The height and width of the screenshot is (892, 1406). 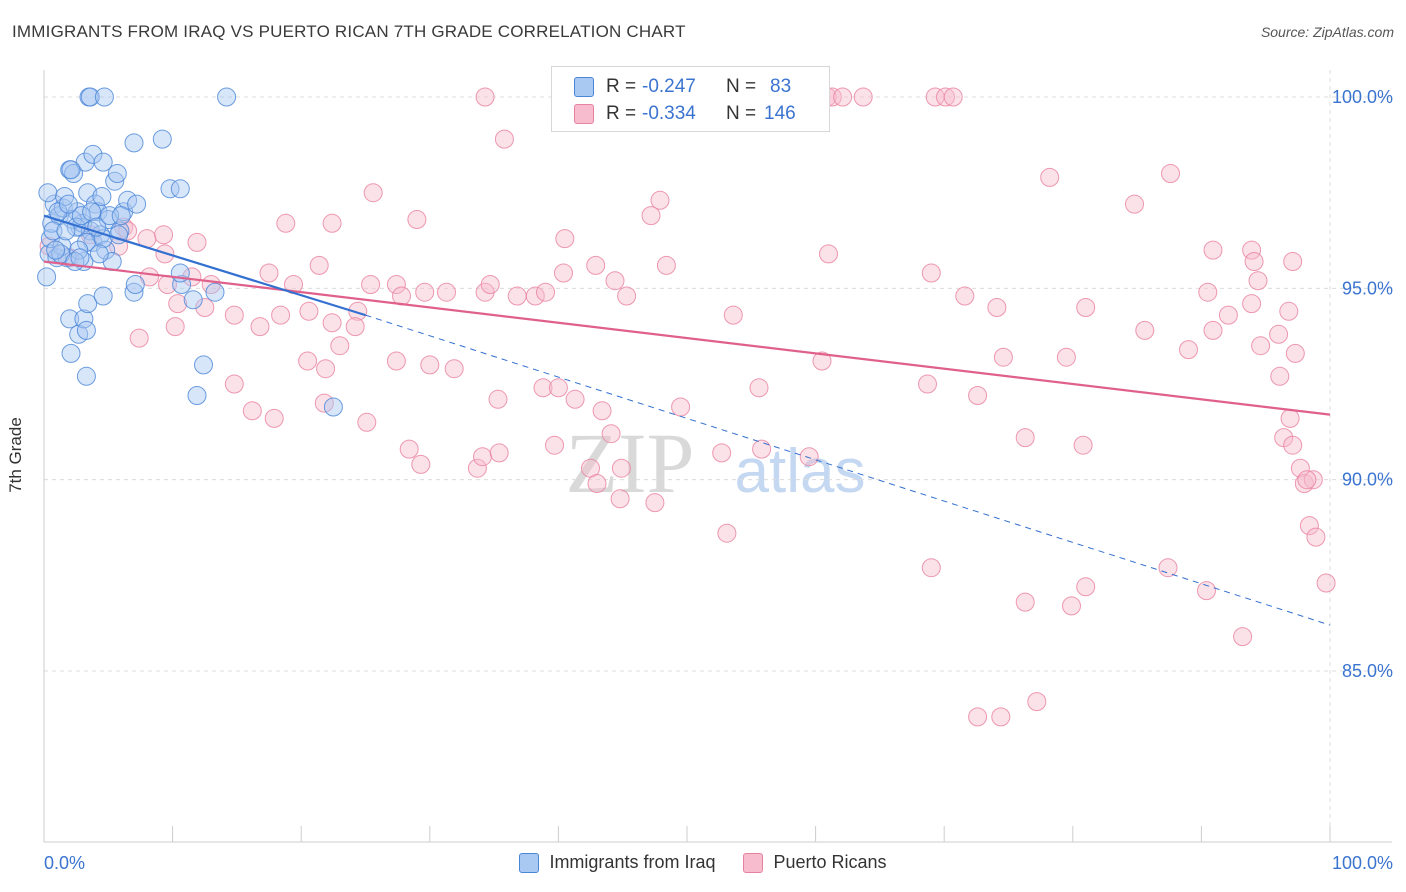 I want to click on legend-swatch-puerto-rican, so click(x=753, y=862).